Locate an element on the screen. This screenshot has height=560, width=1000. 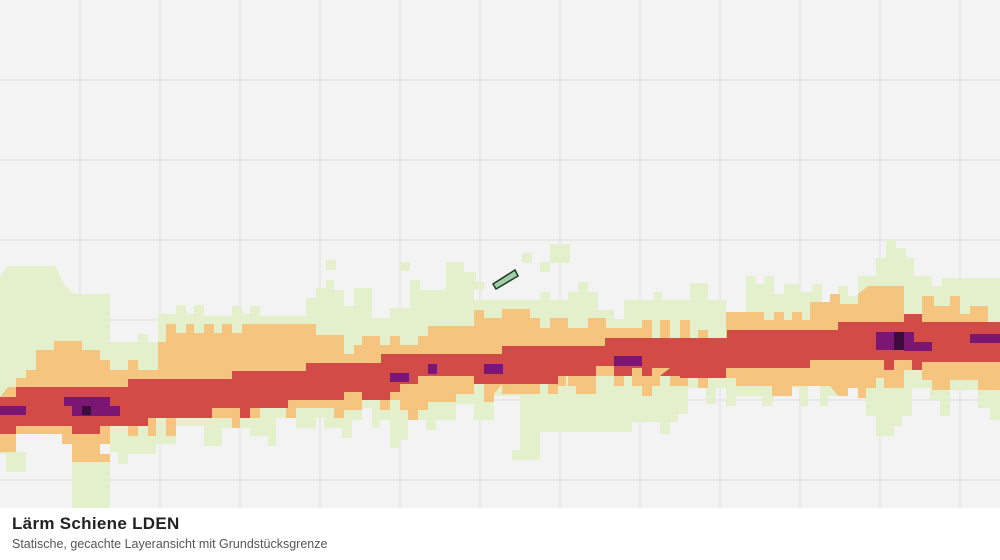
map-title: Lärm Schiene LDEN is located at coordinates (96, 523).